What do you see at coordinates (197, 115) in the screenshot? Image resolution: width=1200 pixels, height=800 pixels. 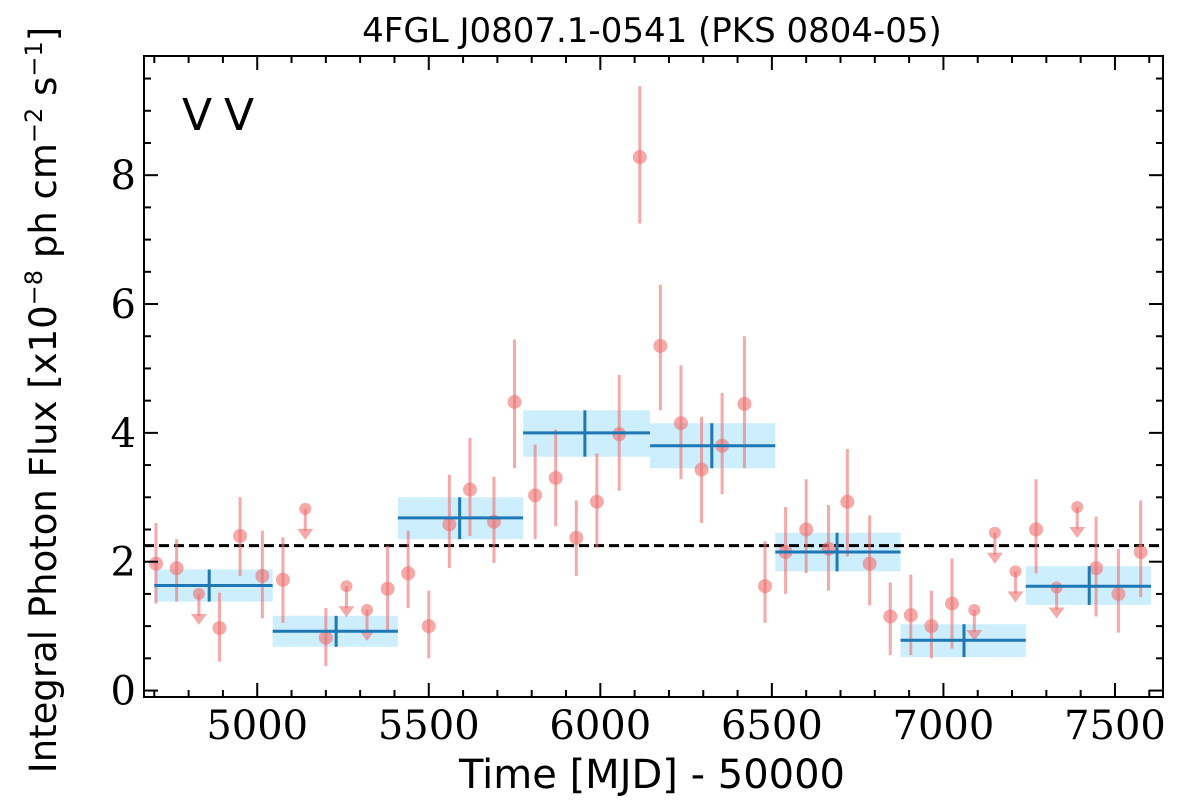 I see `legend-entry-0: V` at bounding box center [197, 115].